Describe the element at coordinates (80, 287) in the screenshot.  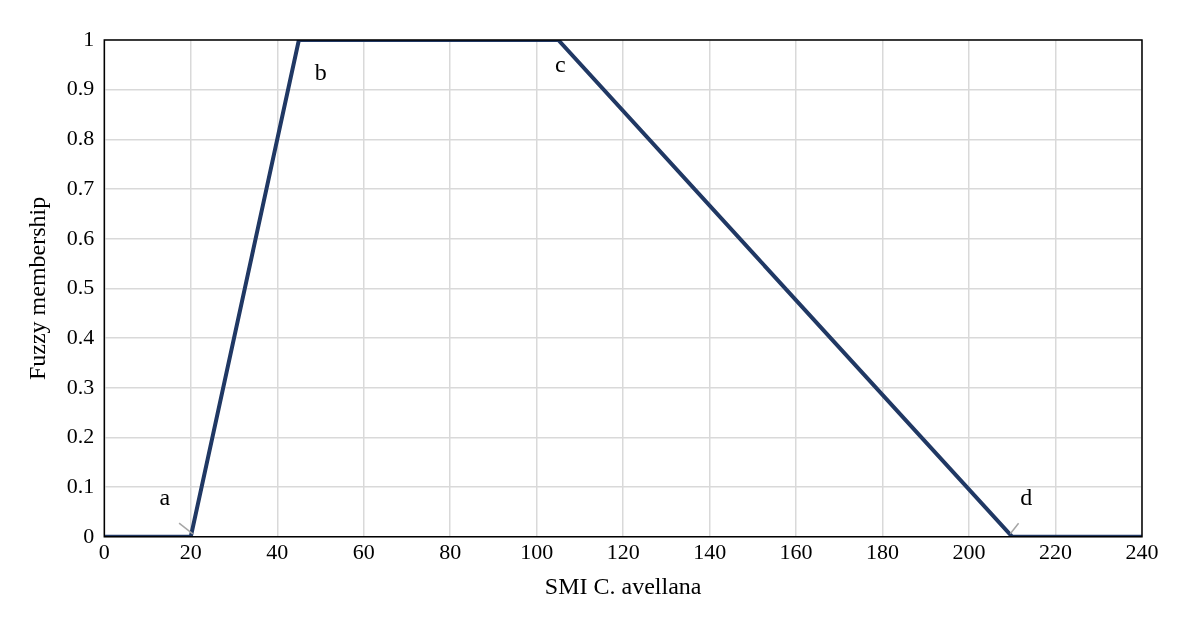
I see `y-tick-label: 0.5` at that location.